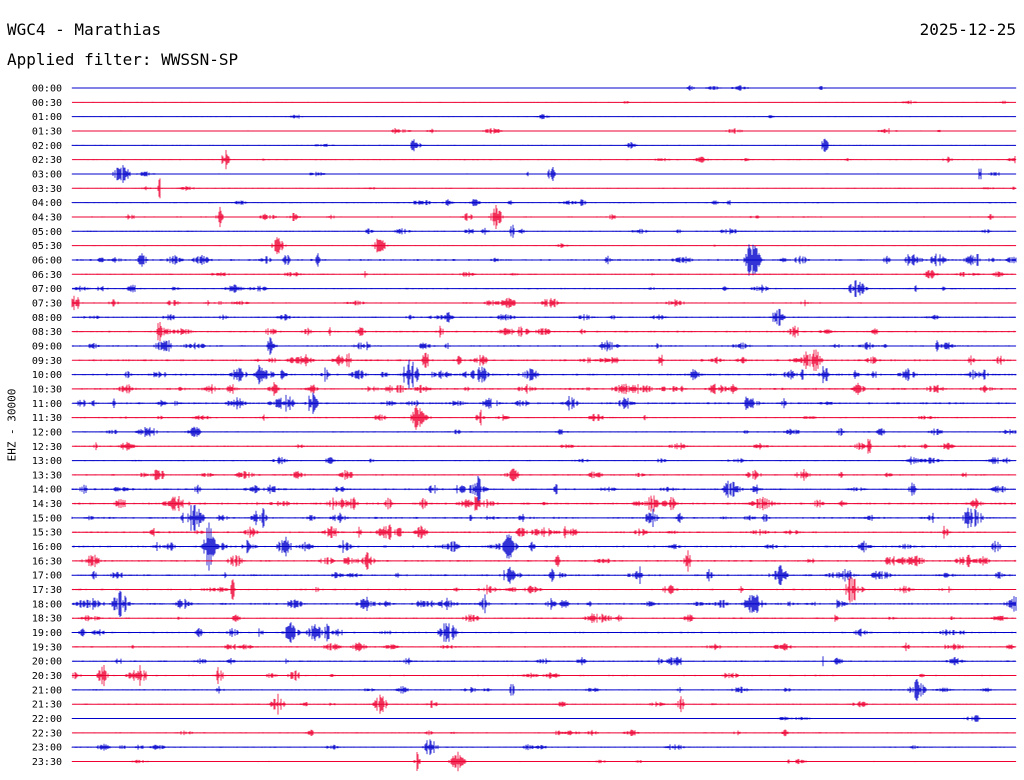  What do you see at coordinates (47, 375) in the screenshot?
I see `row-time-label: 10:00` at bounding box center [47, 375].